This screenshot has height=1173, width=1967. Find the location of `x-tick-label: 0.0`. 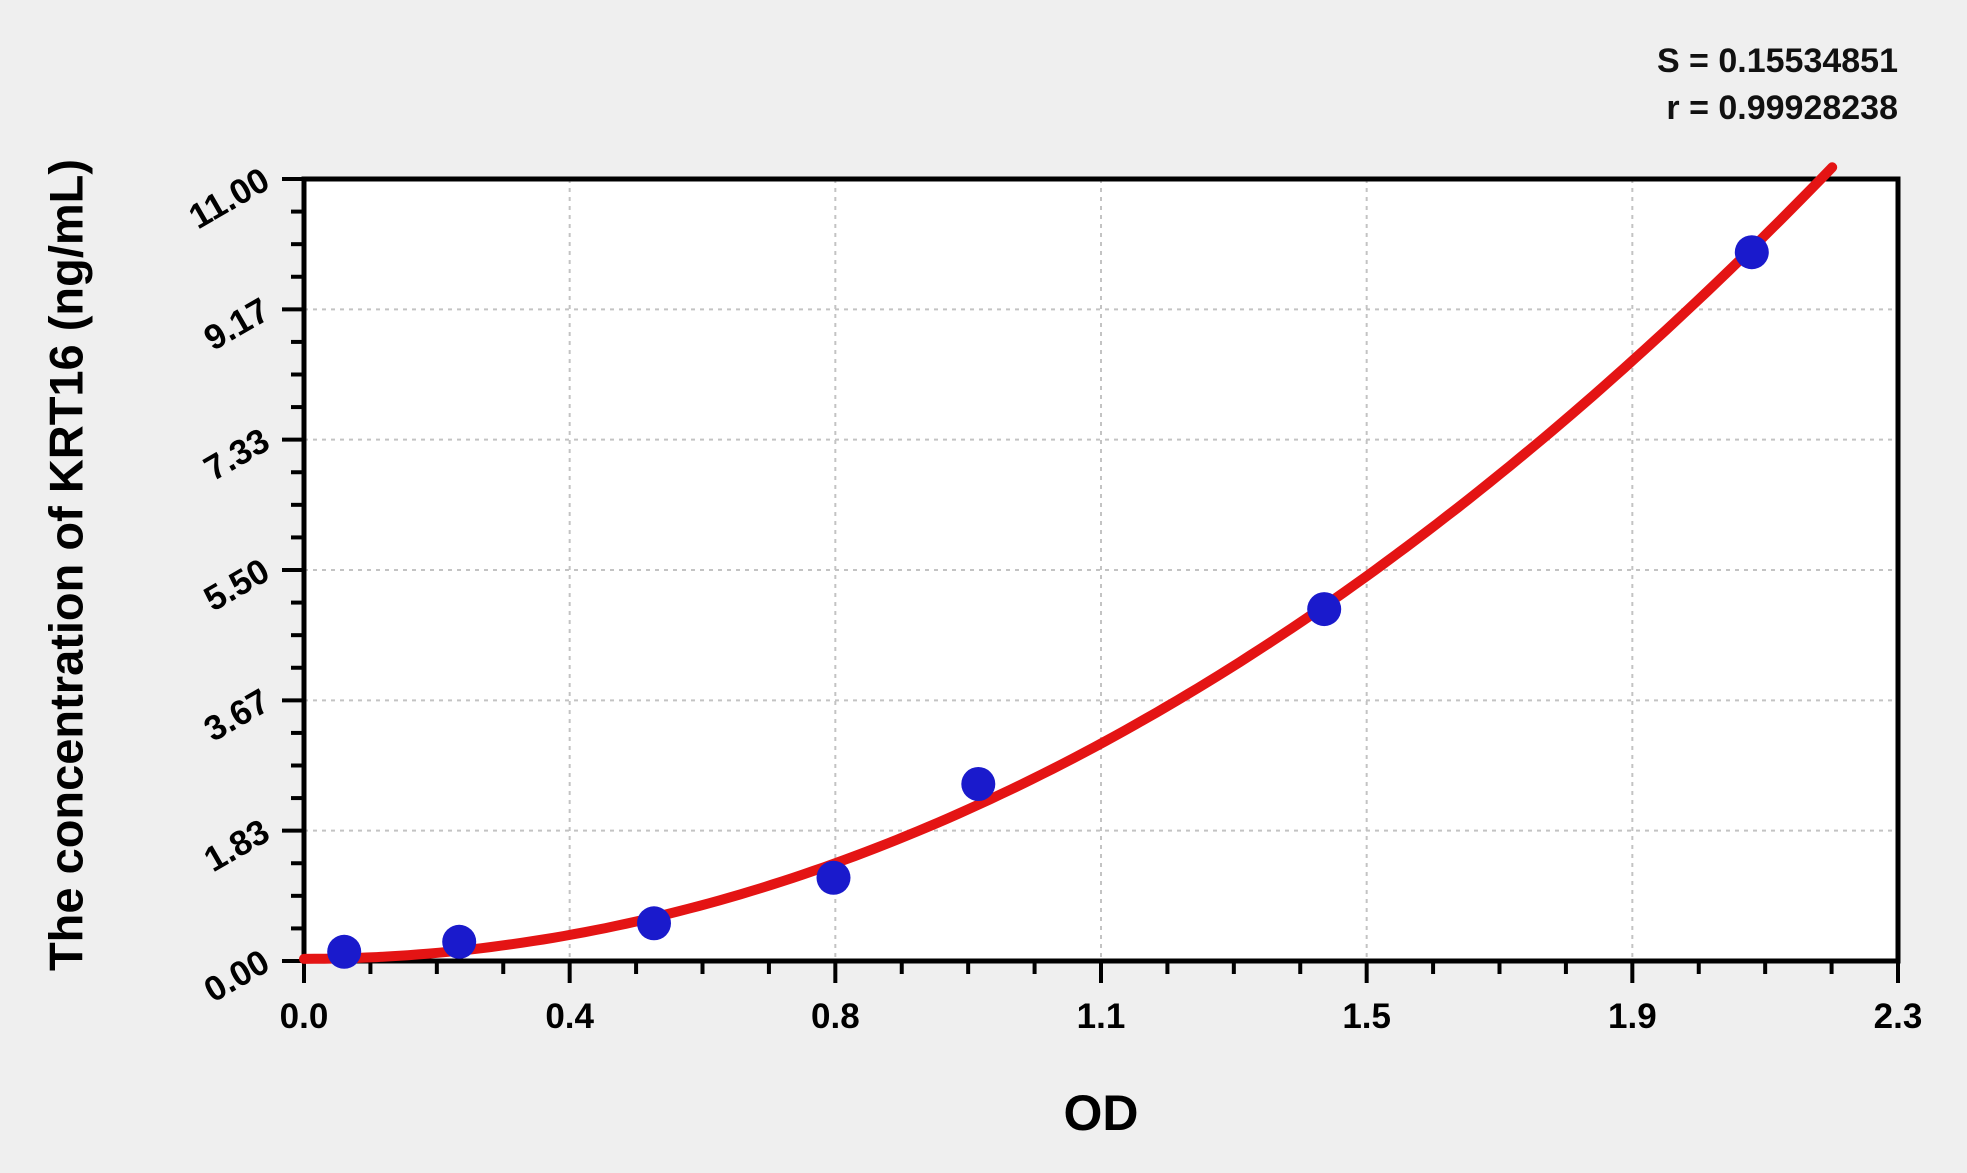

x-tick-label: 0.0 is located at coordinates (304, 1016).